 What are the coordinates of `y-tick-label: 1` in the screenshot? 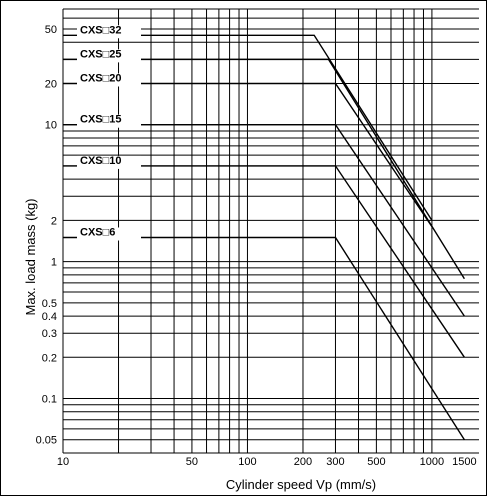 It's located at (54, 263).